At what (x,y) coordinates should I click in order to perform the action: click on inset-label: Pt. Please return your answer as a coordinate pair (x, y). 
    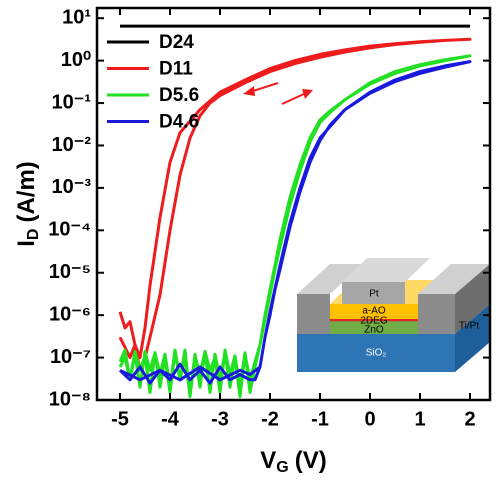
    Looking at the image, I should click on (374, 294).